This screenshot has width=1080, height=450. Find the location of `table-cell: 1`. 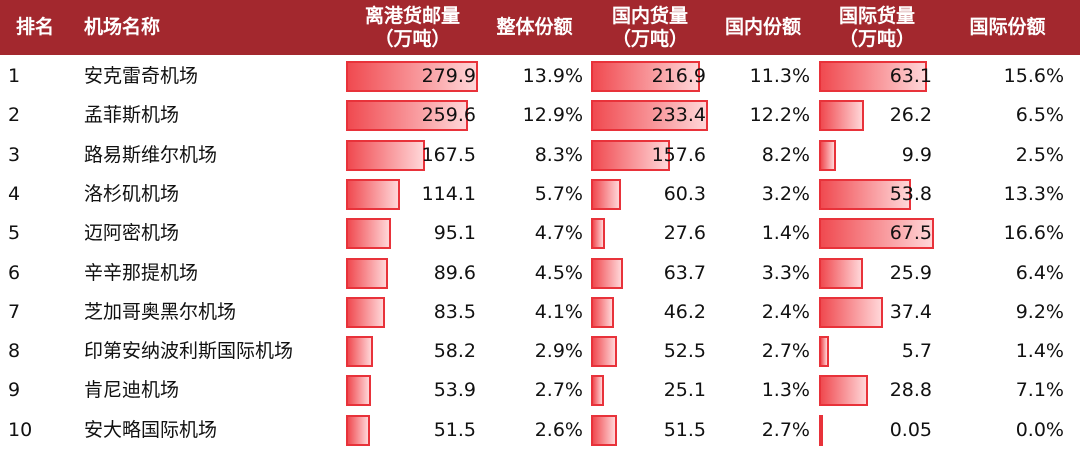

table-cell: 1 is located at coordinates (14, 76).